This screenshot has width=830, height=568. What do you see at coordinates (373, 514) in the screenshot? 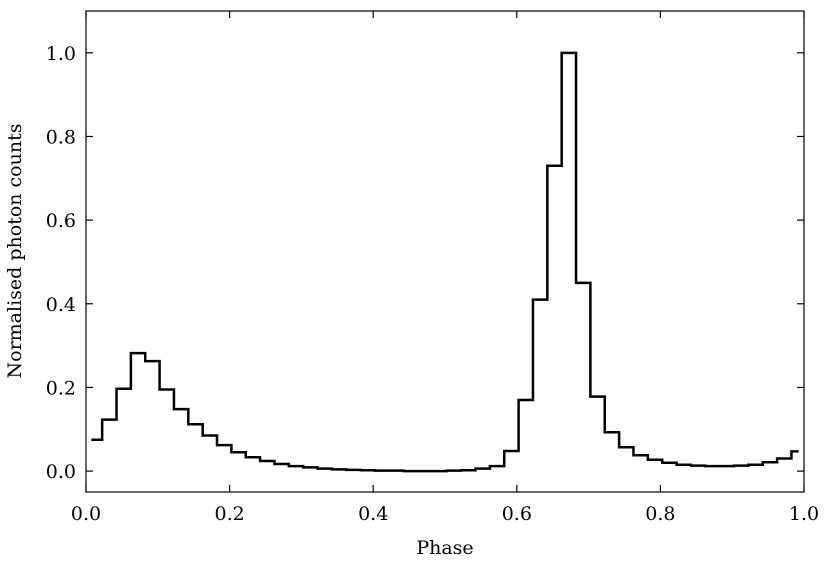
I see `x-tick-label: 0.4` at bounding box center [373, 514].